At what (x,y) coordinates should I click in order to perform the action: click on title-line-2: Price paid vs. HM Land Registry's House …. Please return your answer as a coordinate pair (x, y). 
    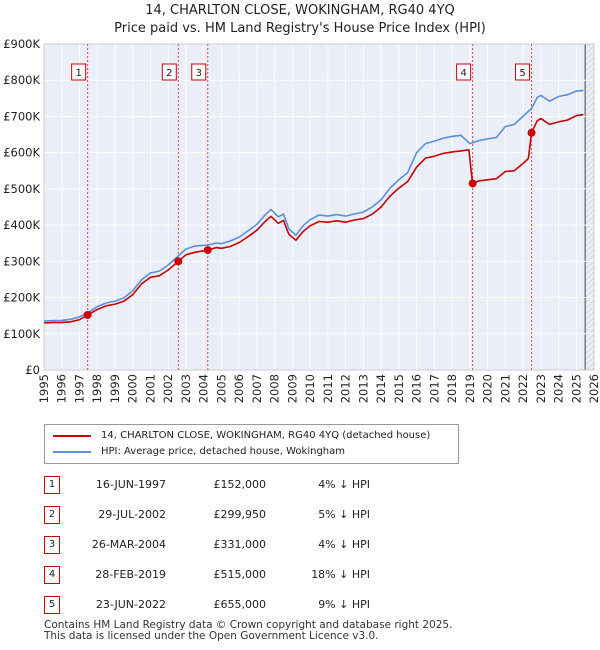
    Looking at the image, I should click on (300, 28).